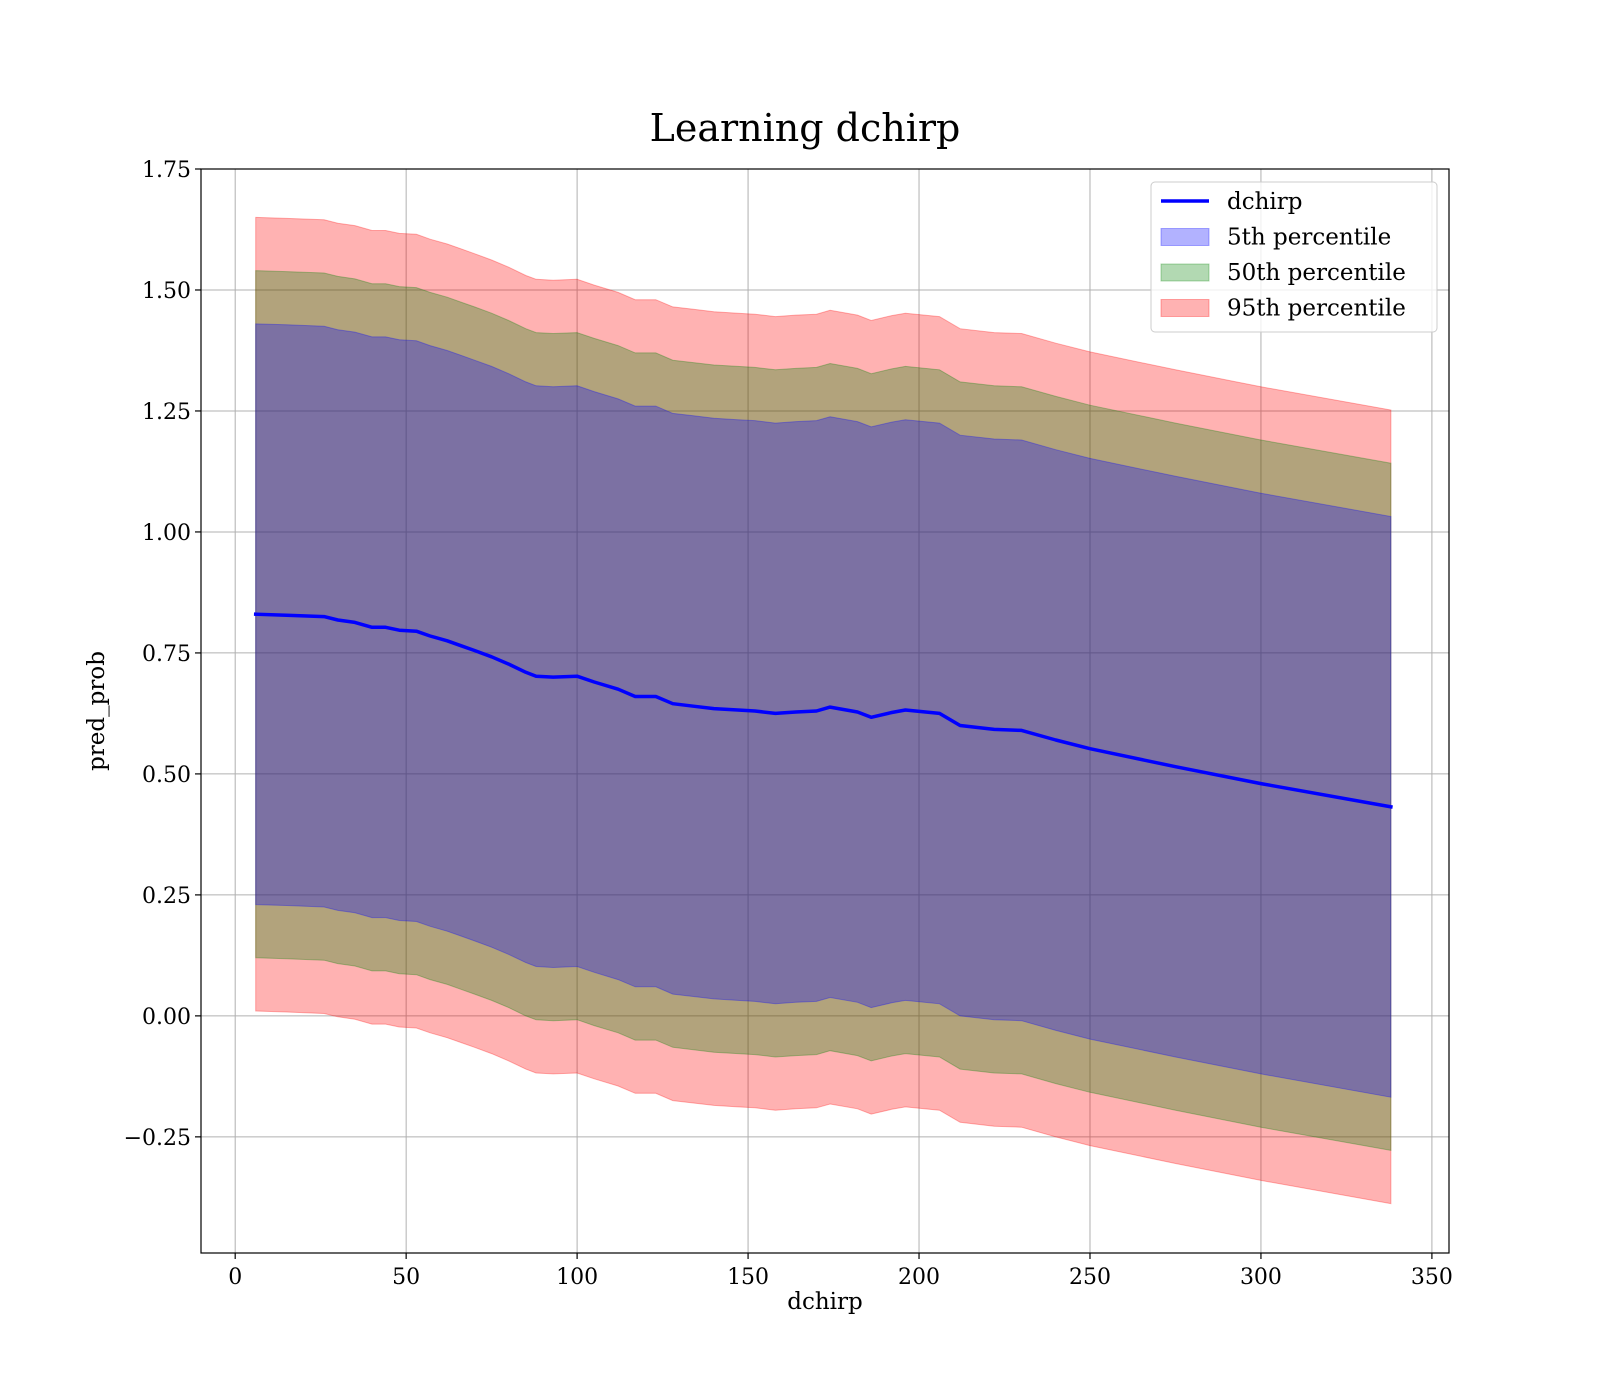 The width and height of the screenshot is (1600, 1400). I want to click on x-tick-label: 200, so click(919, 1277).